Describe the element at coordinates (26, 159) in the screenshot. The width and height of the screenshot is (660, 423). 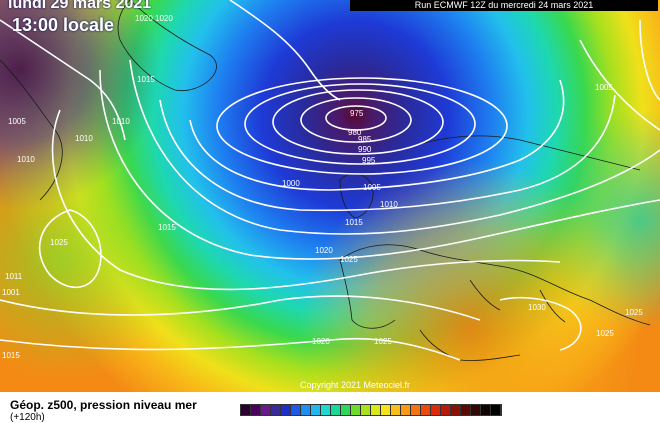
I see `label-iso-1010-c: 1010` at that location.